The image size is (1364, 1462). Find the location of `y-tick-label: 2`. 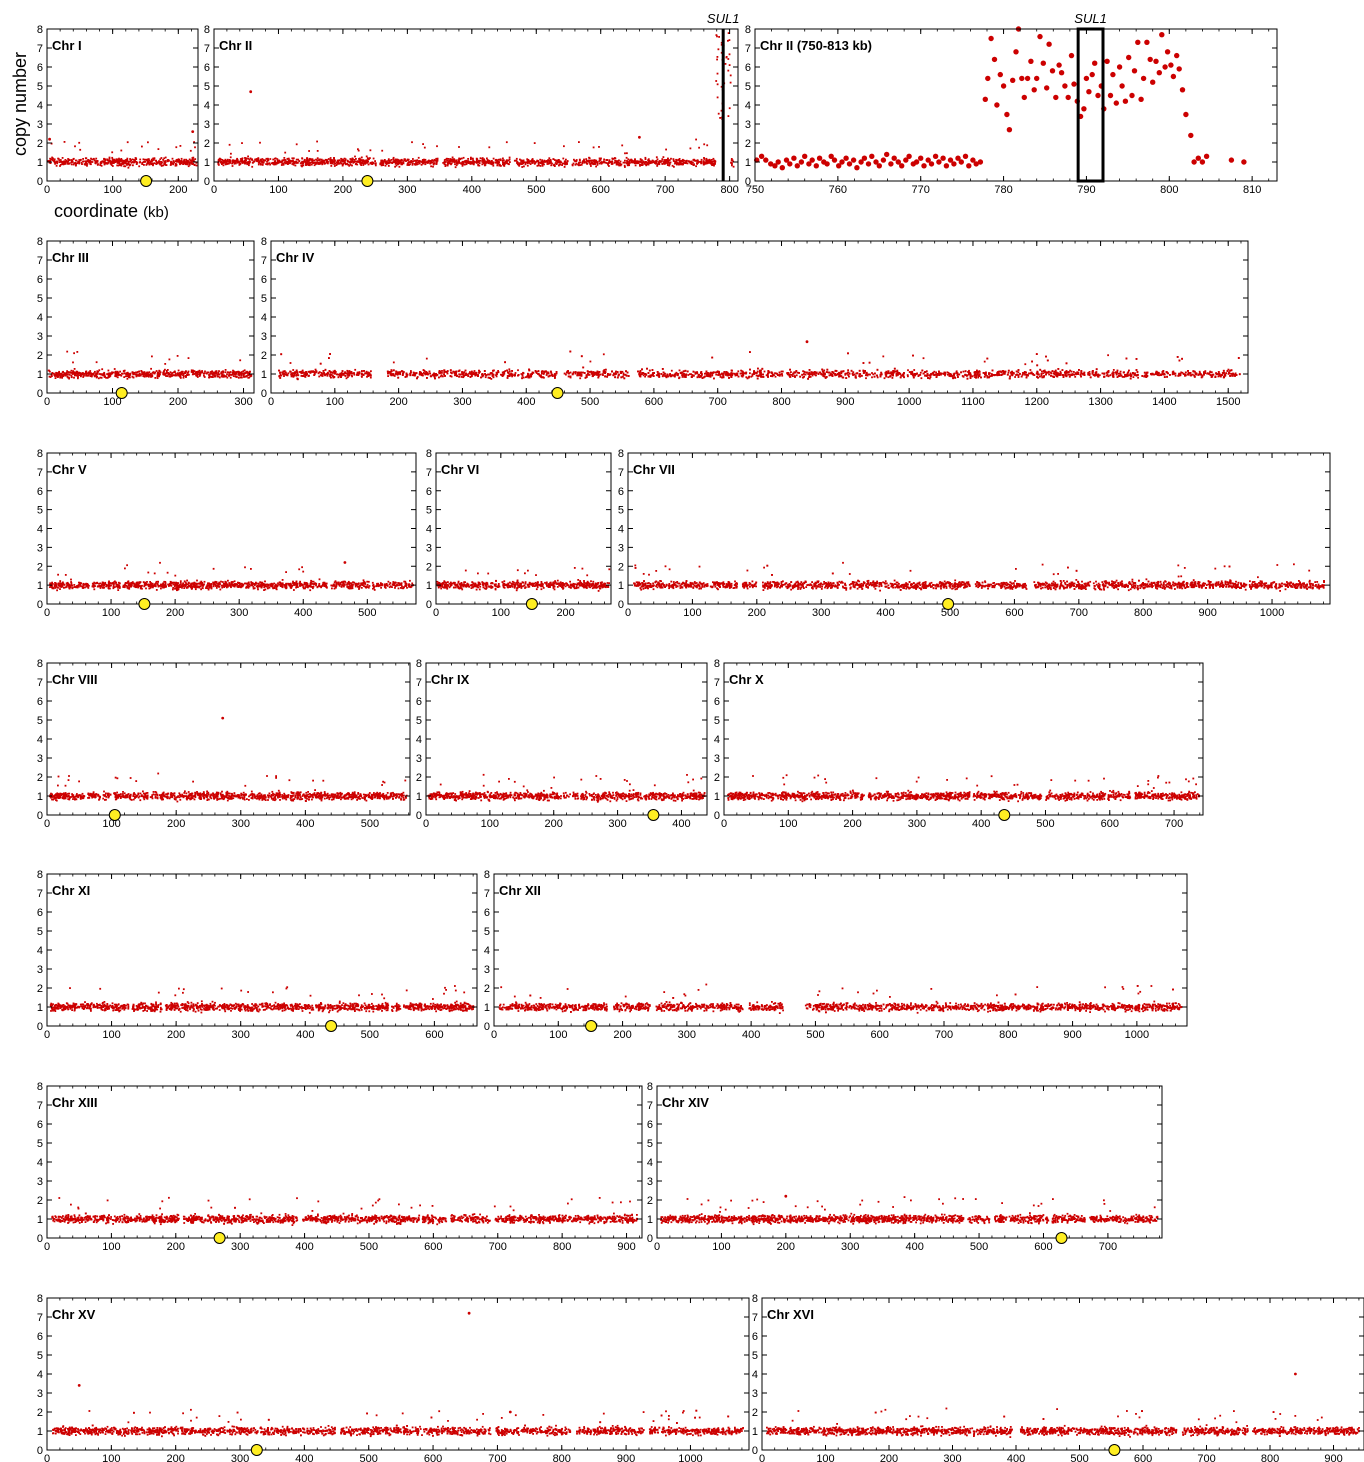

y-tick-label: 2 is located at coordinates (207, 144).